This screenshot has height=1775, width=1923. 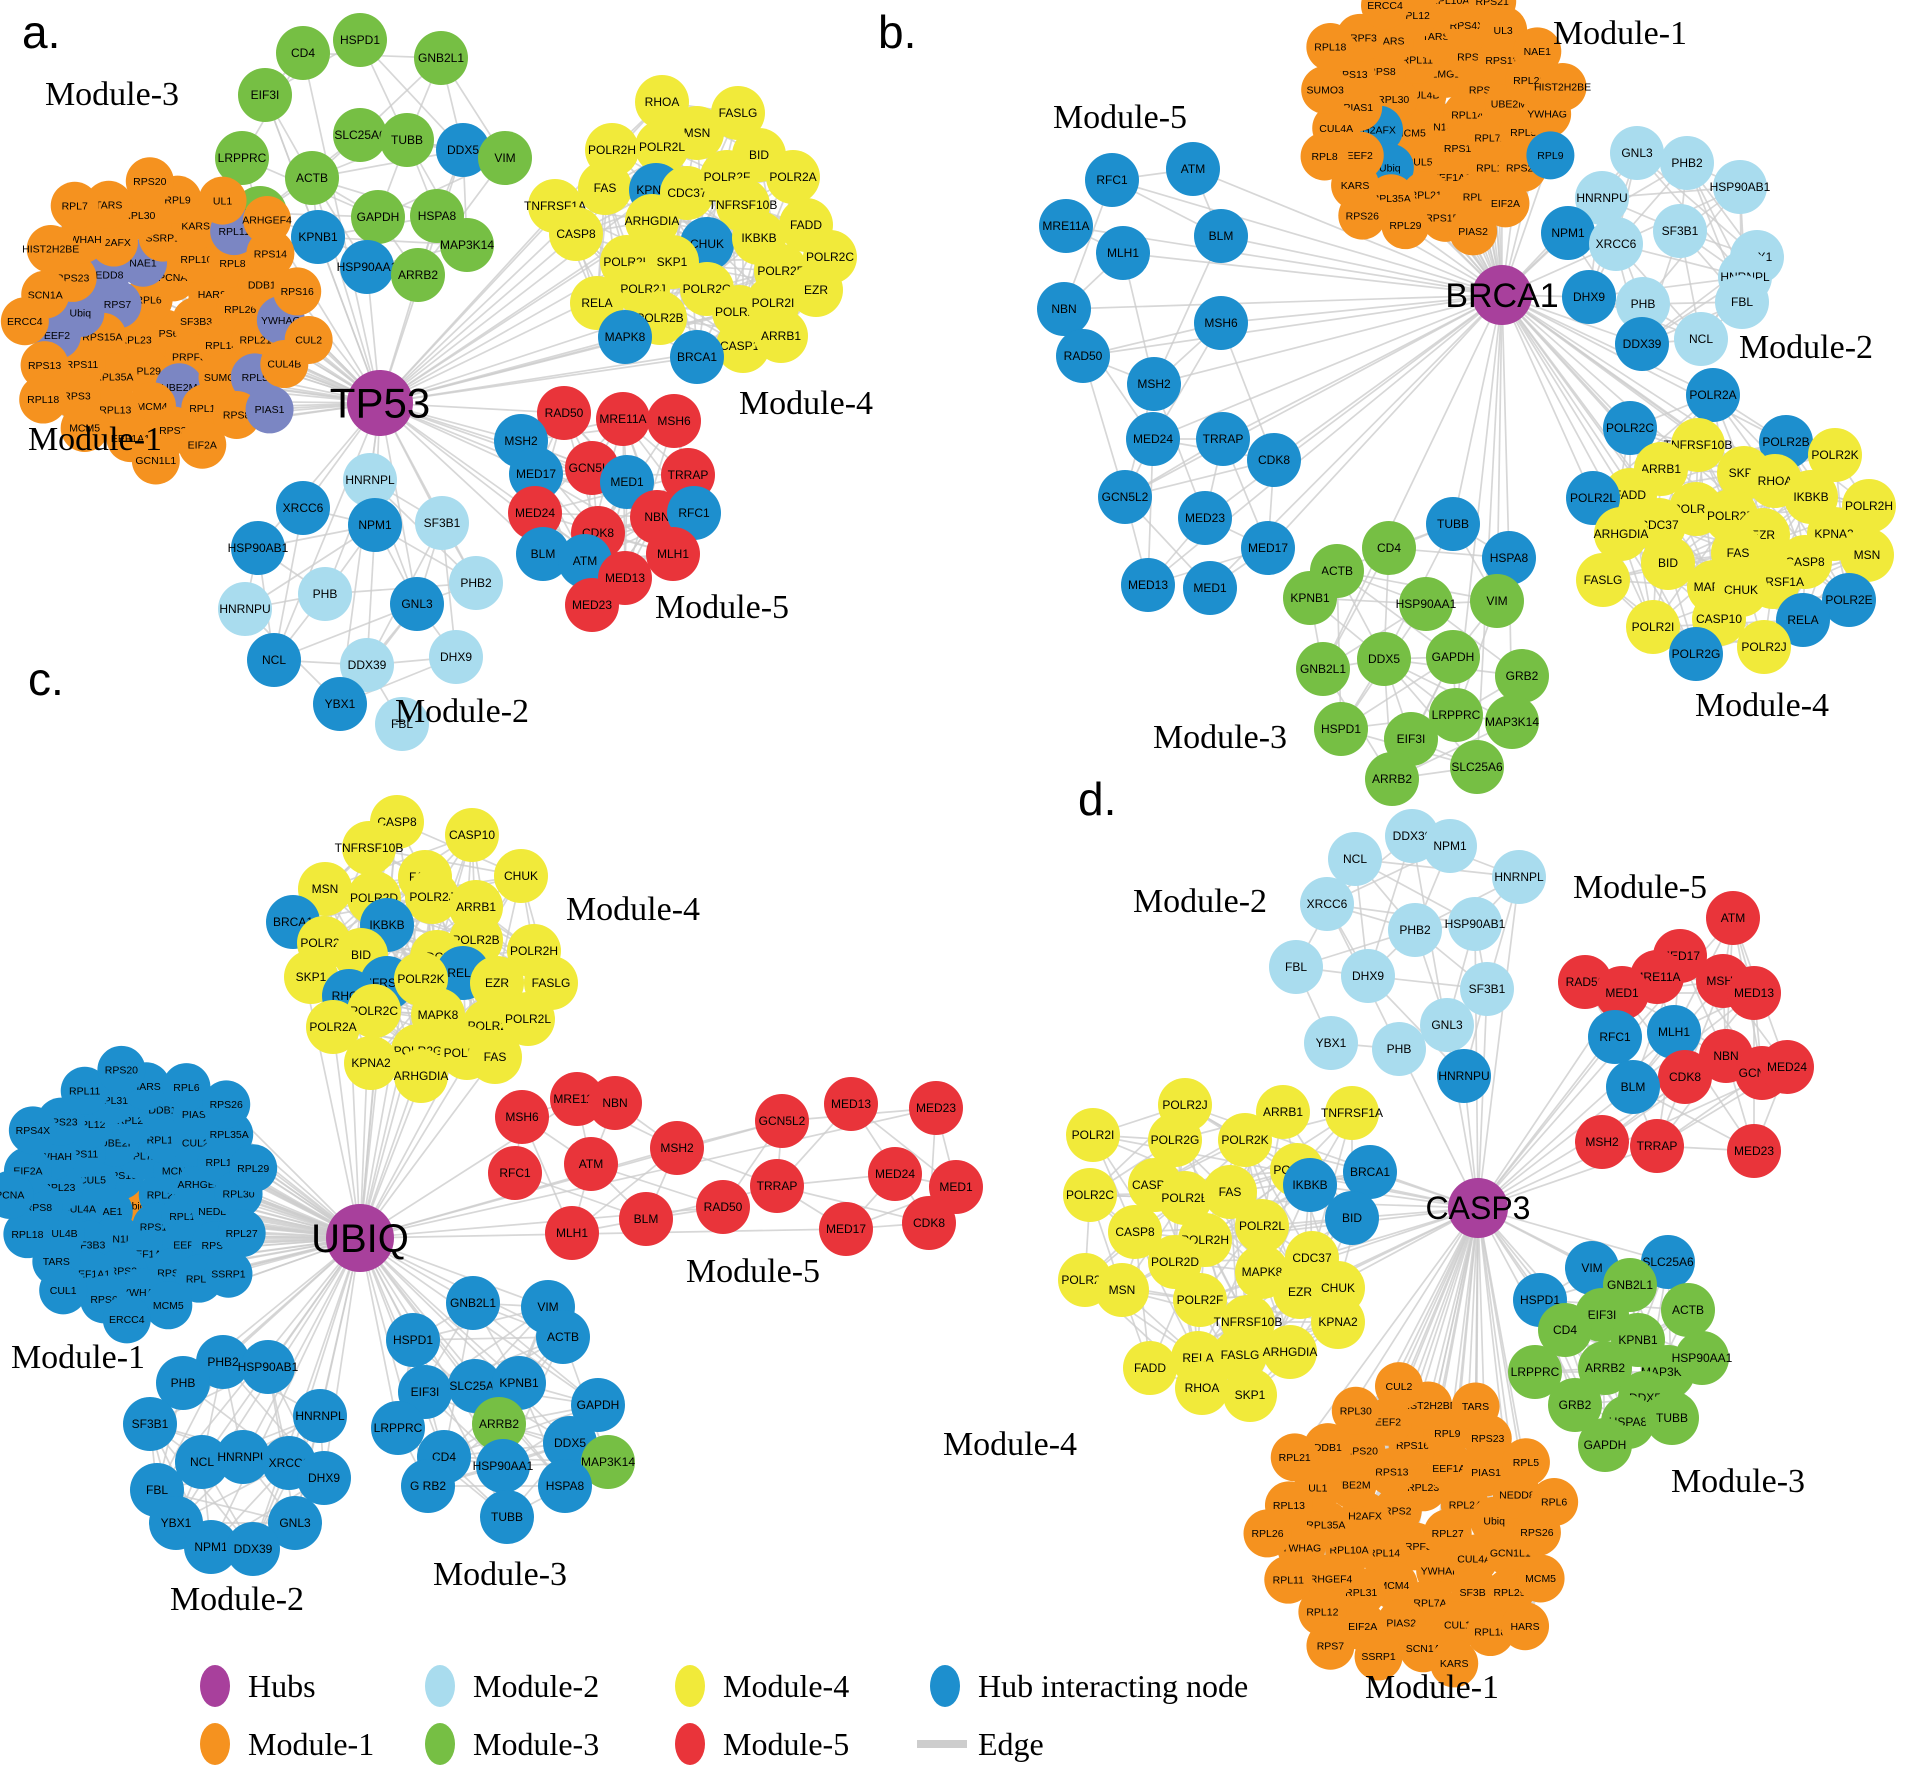 What do you see at coordinates (1360, 156) in the screenshot?
I see `node-label: EEF2` at bounding box center [1360, 156].